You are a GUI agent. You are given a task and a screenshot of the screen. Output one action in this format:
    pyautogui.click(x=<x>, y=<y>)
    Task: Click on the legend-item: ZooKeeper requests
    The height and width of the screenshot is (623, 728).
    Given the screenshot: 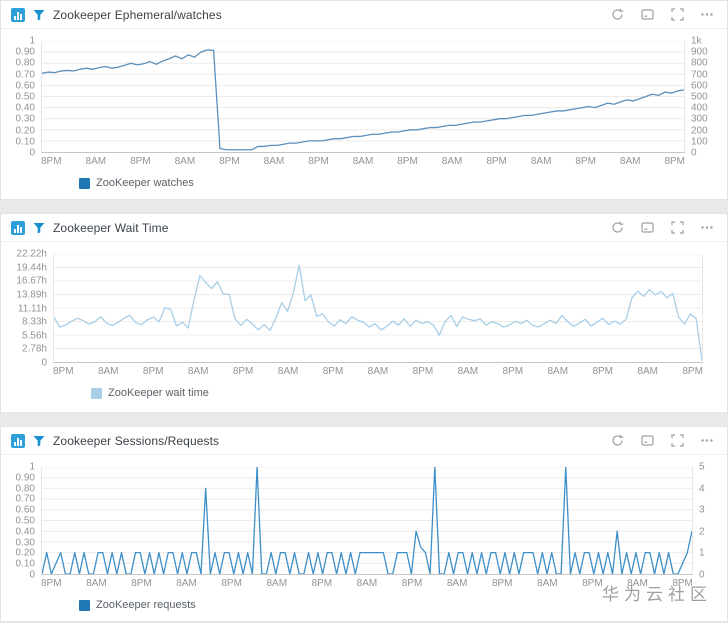 What is the action you would take?
    pyautogui.click(x=137, y=605)
    